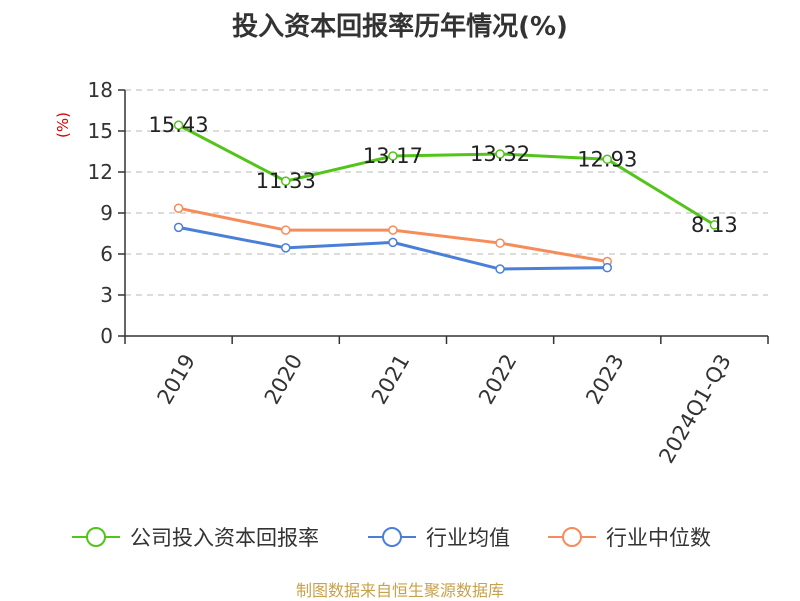 The height and width of the screenshot is (601, 800). I want to click on x-tick-label: 2021, so click(391, 379).